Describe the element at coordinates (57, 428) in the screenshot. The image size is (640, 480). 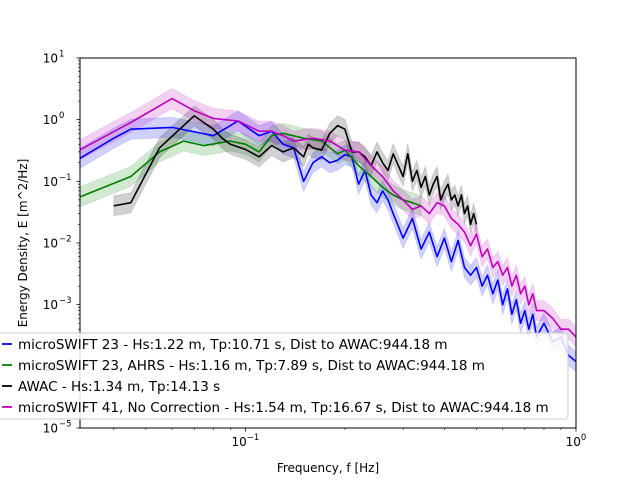
I see `y-tick-label: 10⁻⁵` at that location.